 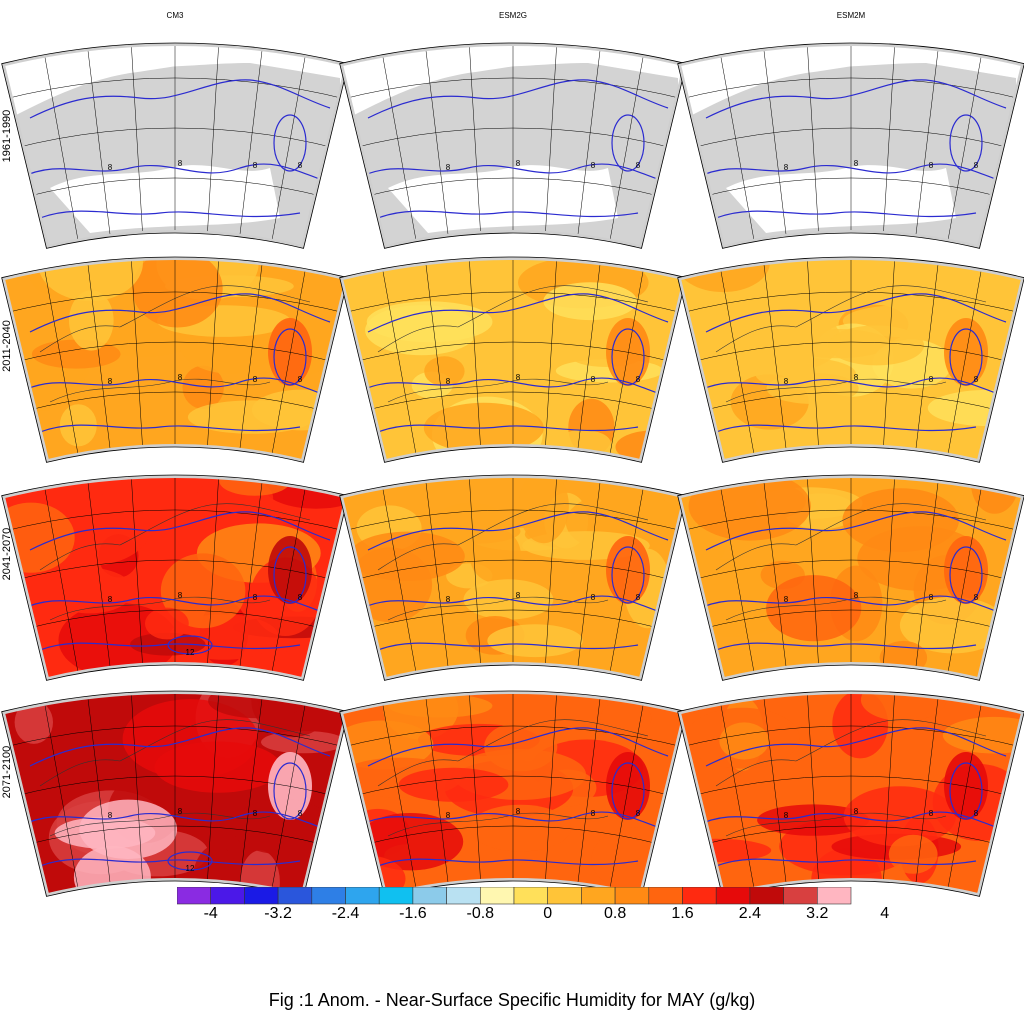 What do you see at coordinates (165, 199) in the screenshot?
I see `sea-mediterranean` at bounding box center [165, 199].